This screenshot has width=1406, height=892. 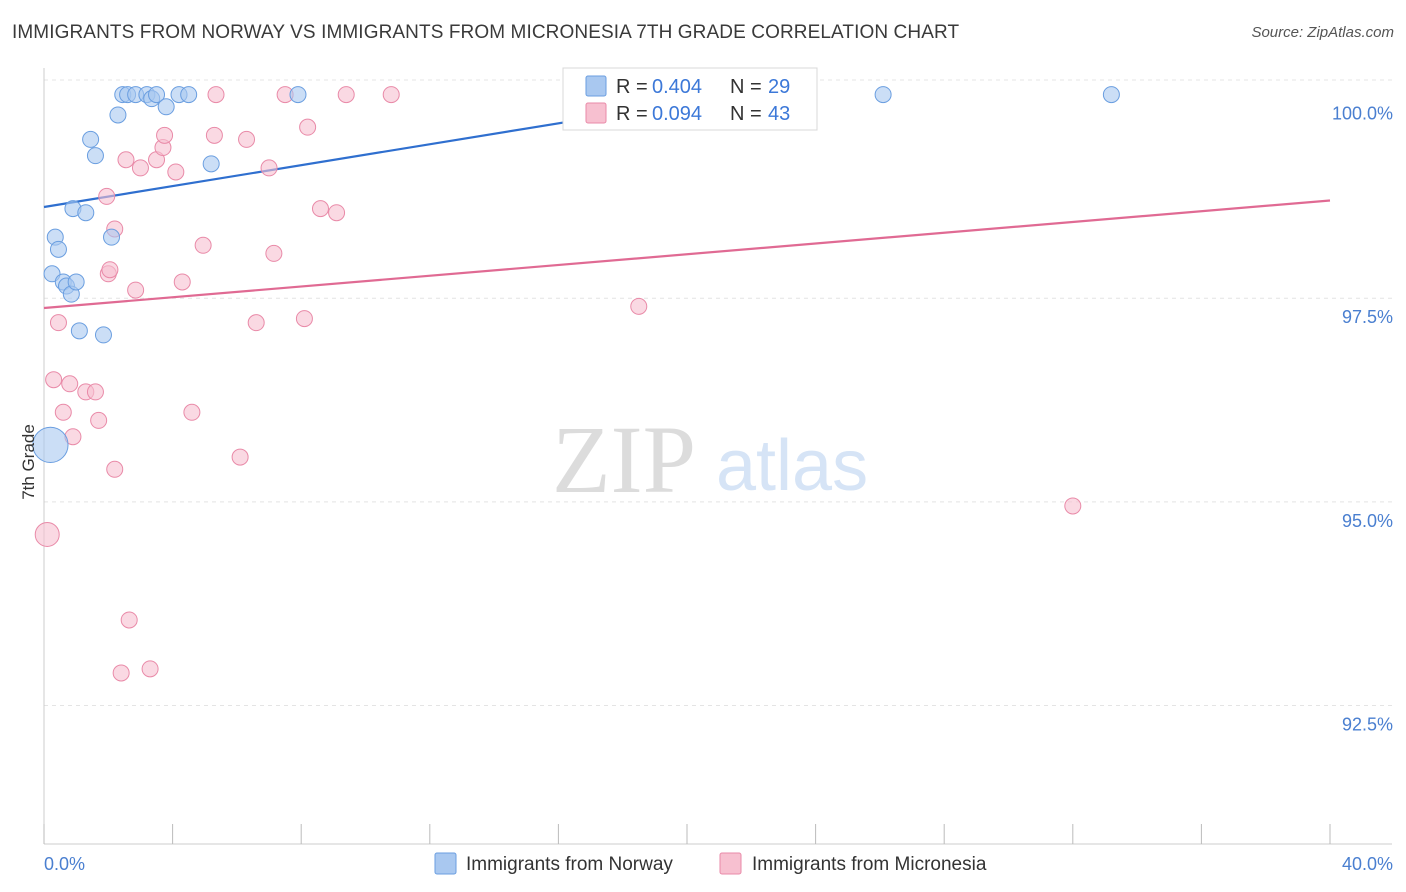 I want to click on bottom-legend-swatch-norway, so click(x=445, y=863).